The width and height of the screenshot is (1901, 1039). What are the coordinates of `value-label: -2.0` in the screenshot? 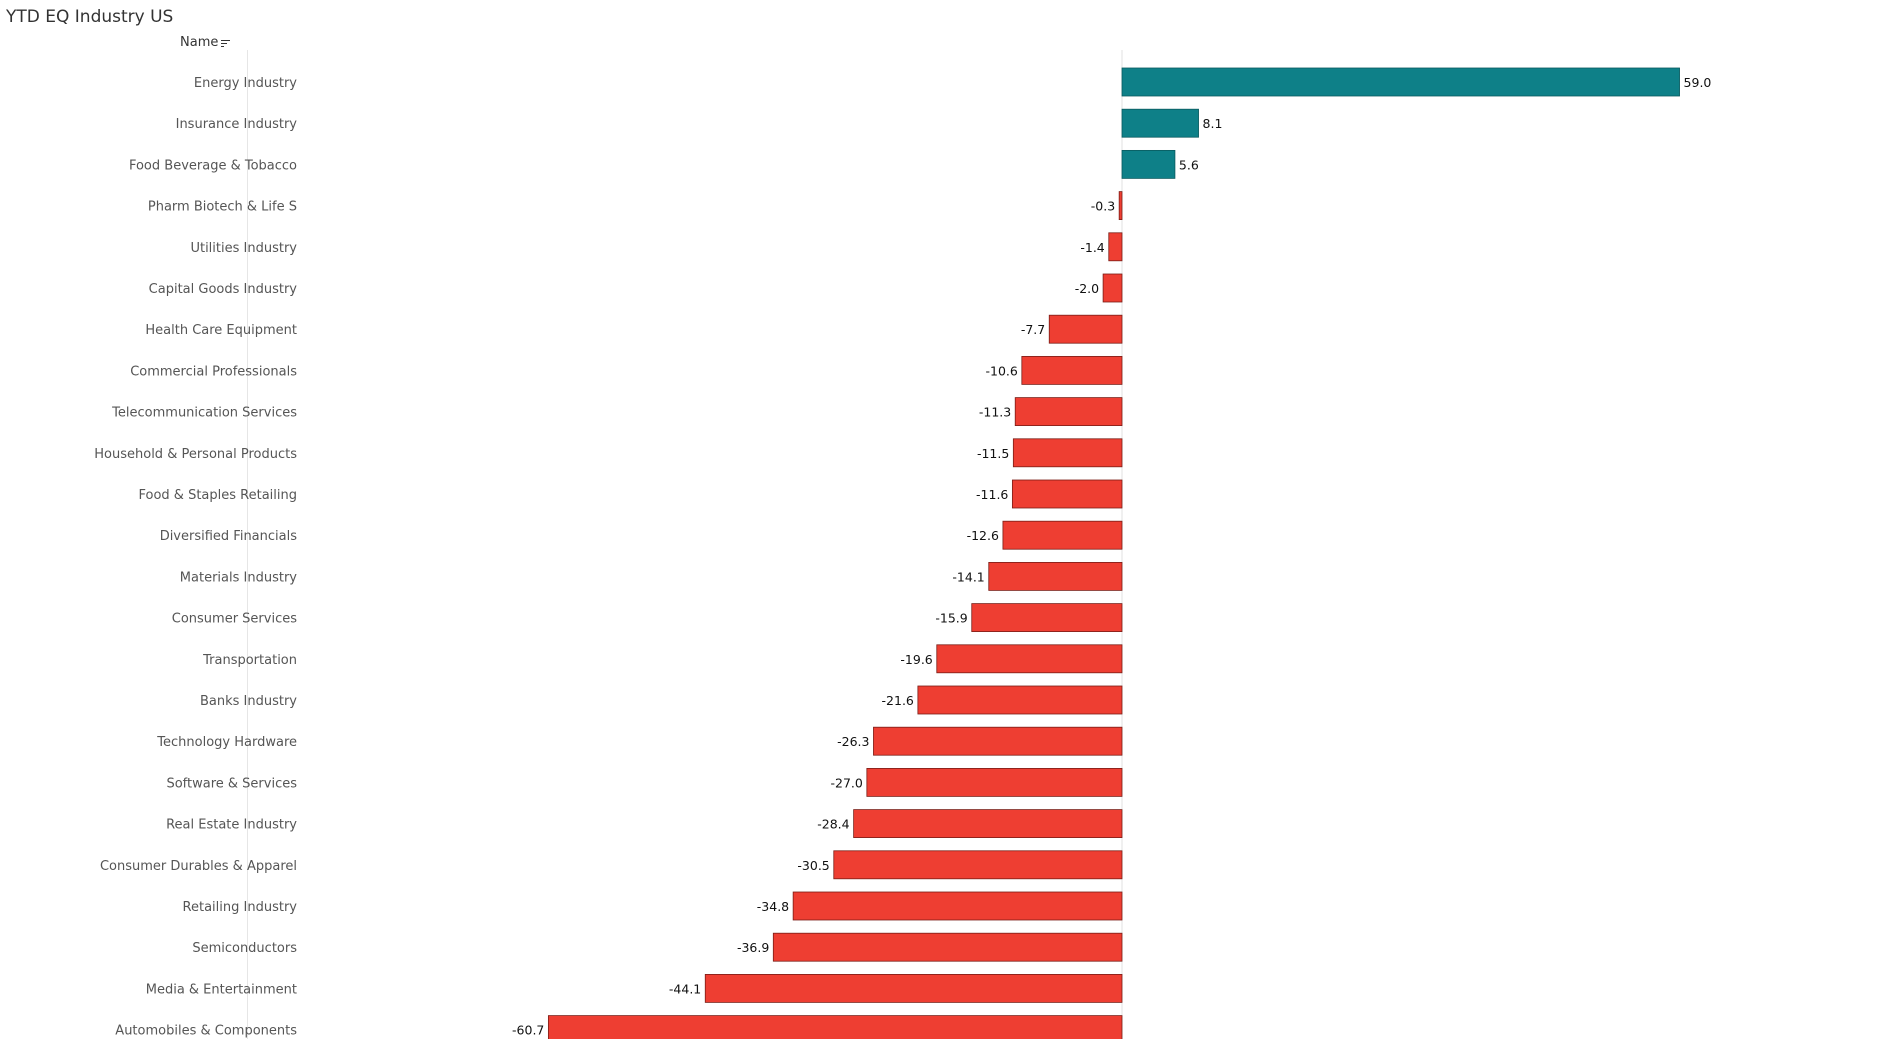 It's located at (1087, 288).